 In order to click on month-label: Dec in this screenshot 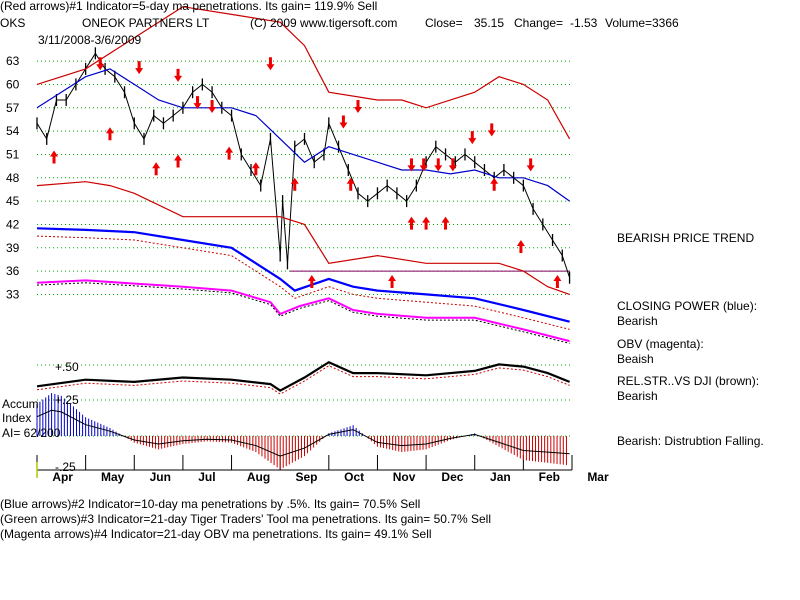, I will do `click(452, 477)`.